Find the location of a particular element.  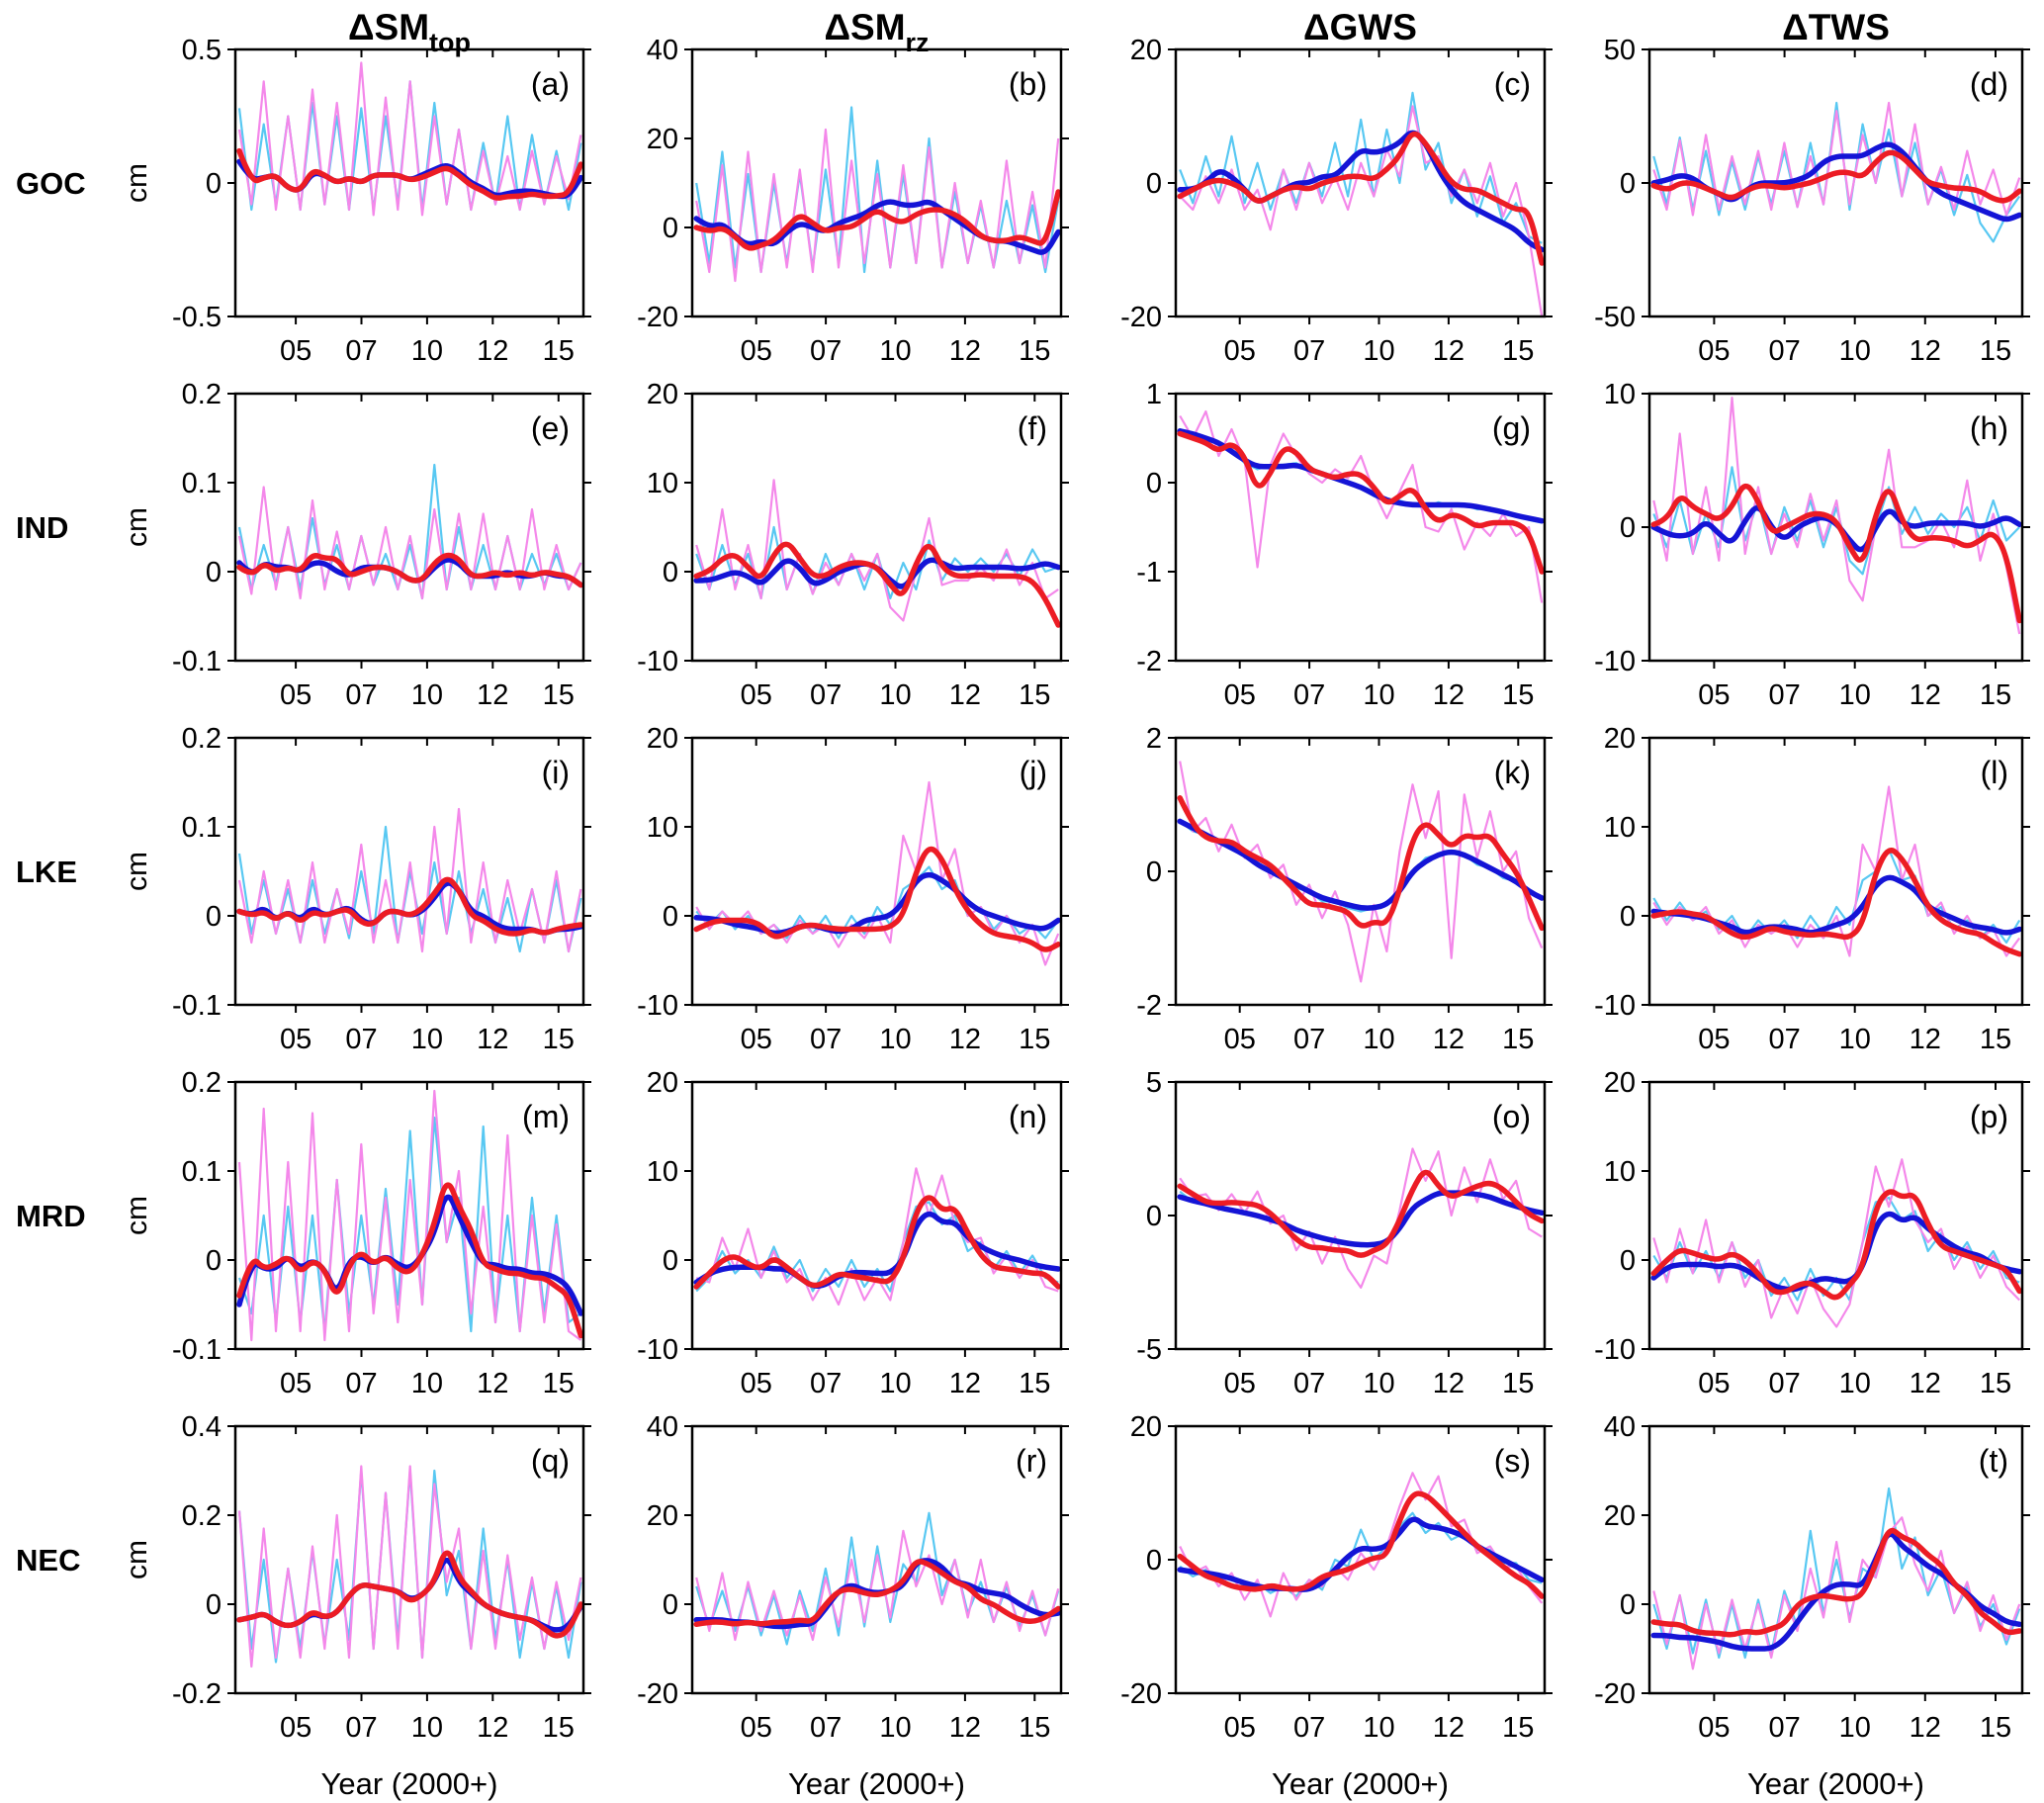

panel-tag: (o) is located at coordinates (1511, 1116).